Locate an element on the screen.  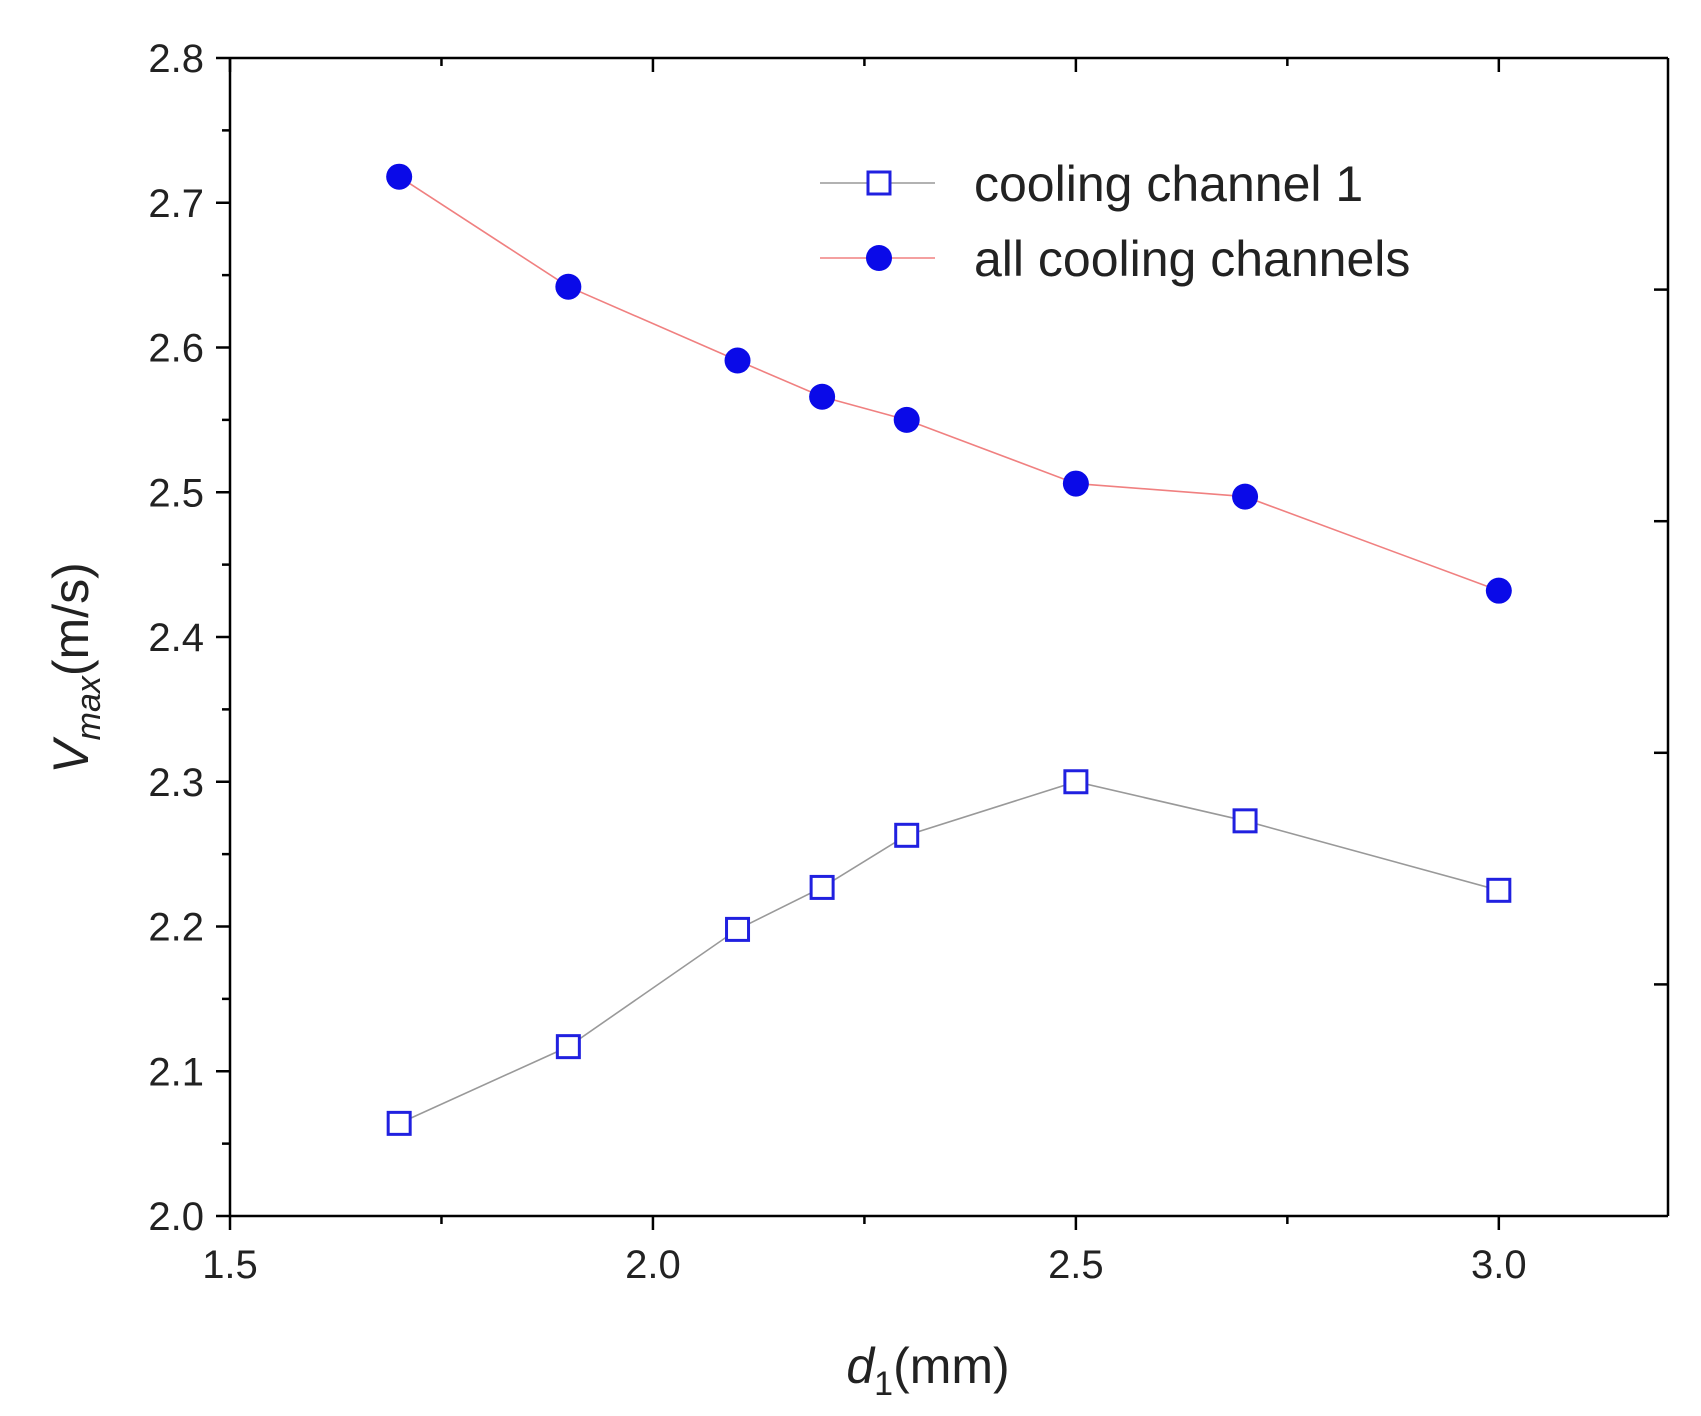
legend: cooling channel 1 all cooling channels is located at coordinates (1115, 221).